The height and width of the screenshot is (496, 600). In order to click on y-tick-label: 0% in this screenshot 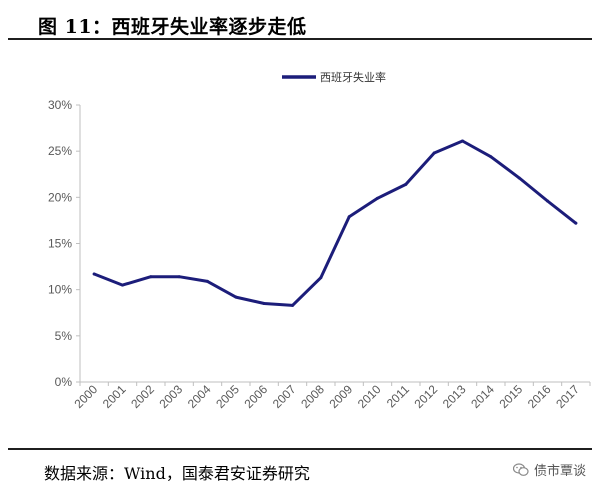, I will do `click(64, 382)`.